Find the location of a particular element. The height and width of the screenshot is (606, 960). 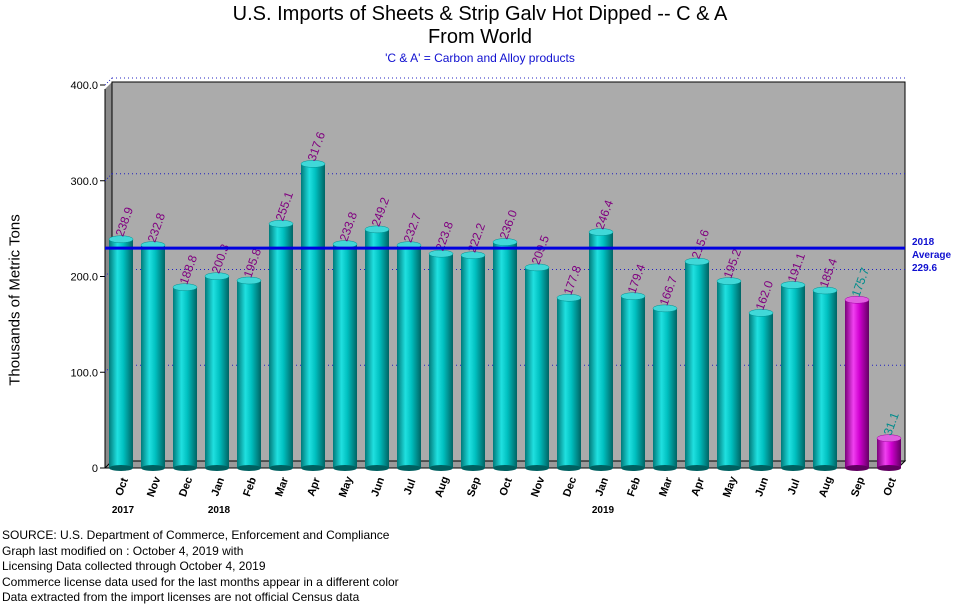

x-tick-label: Dec is located at coordinates (186, 486).